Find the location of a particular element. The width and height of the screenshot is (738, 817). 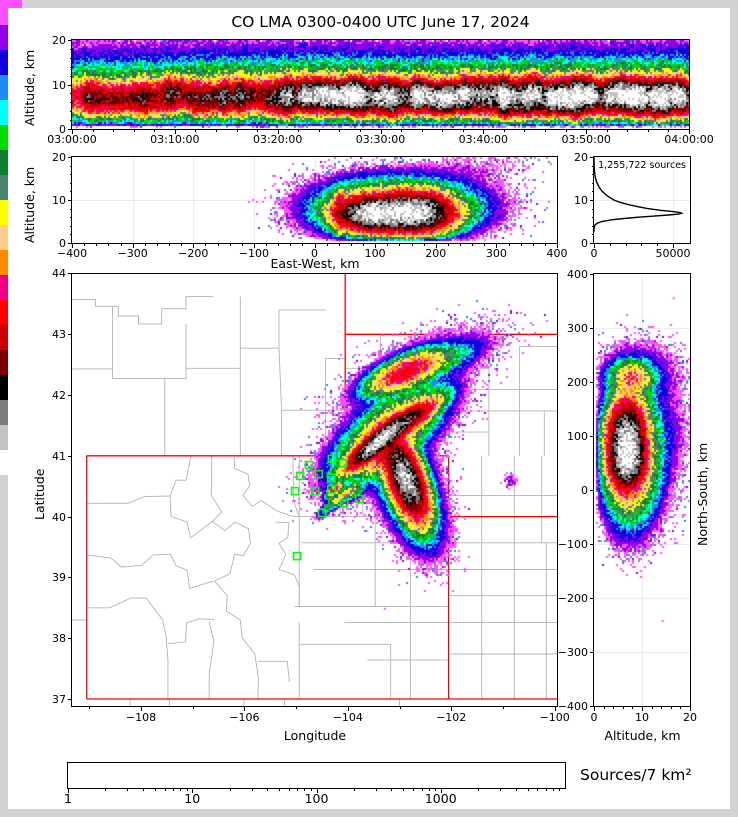

ns-height-ytick: 400 is located at coordinates (577, 274).